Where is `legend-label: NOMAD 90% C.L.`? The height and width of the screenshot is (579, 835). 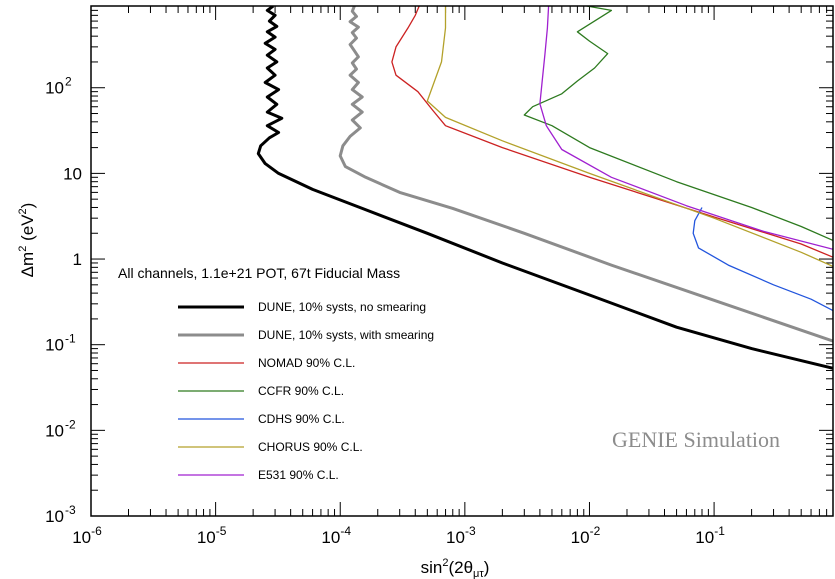 legend-label: NOMAD 90% C.L. is located at coordinates (306, 363).